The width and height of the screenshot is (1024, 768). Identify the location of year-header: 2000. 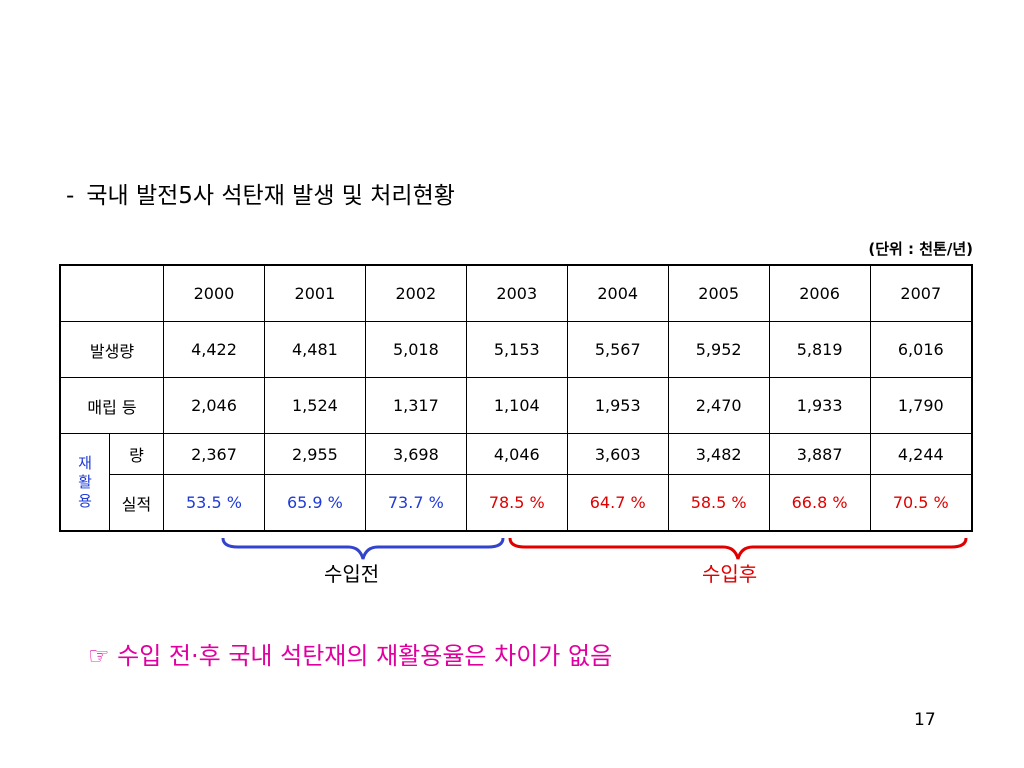
(214, 293).